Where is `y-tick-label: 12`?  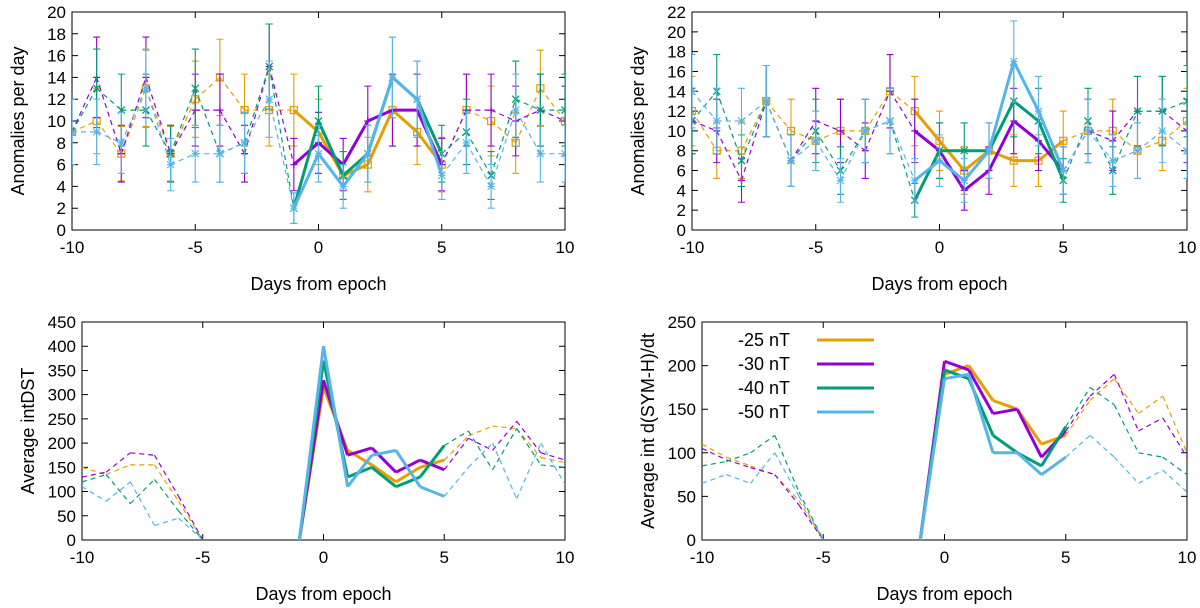
y-tick-label: 12 is located at coordinates (56, 99).